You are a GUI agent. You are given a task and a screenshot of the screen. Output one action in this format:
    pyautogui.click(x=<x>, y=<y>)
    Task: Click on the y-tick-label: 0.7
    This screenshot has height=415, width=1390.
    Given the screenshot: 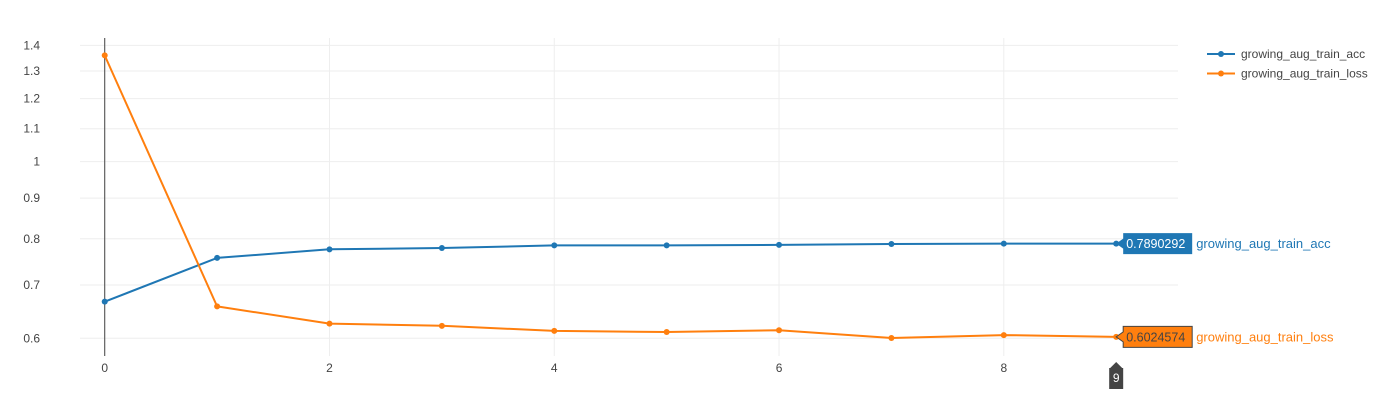 What is the action you would take?
    pyautogui.click(x=31, y=285)
    